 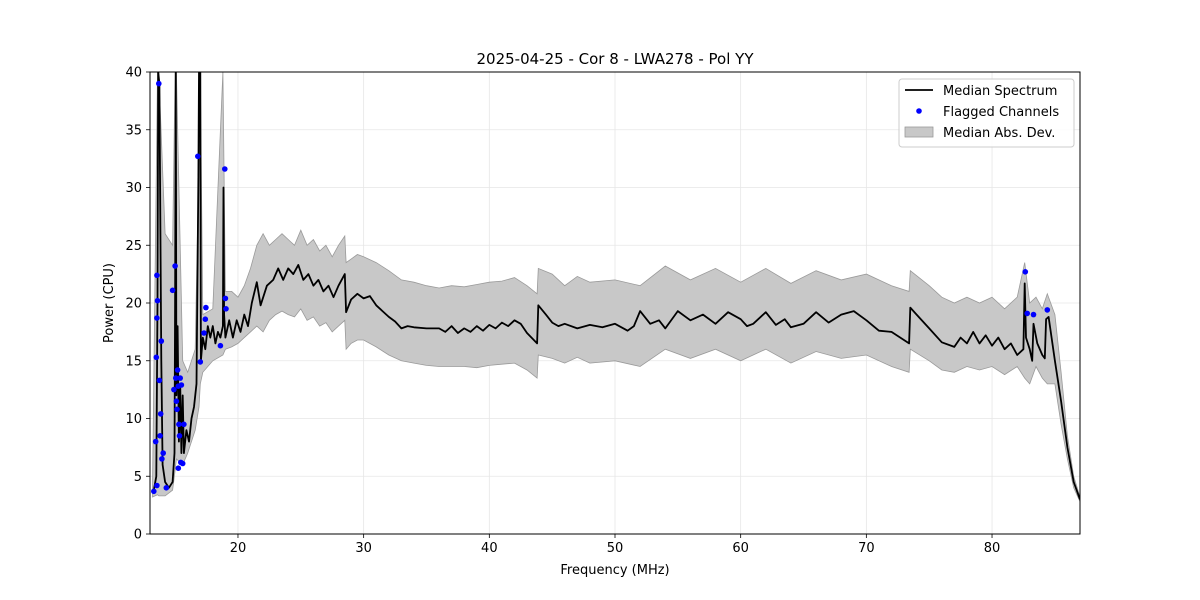 What do you see at coordinates (1000, 91) in the screenshot?
I see `legend-label-median: Median Spectrum` at bounding box center [1000, 91].